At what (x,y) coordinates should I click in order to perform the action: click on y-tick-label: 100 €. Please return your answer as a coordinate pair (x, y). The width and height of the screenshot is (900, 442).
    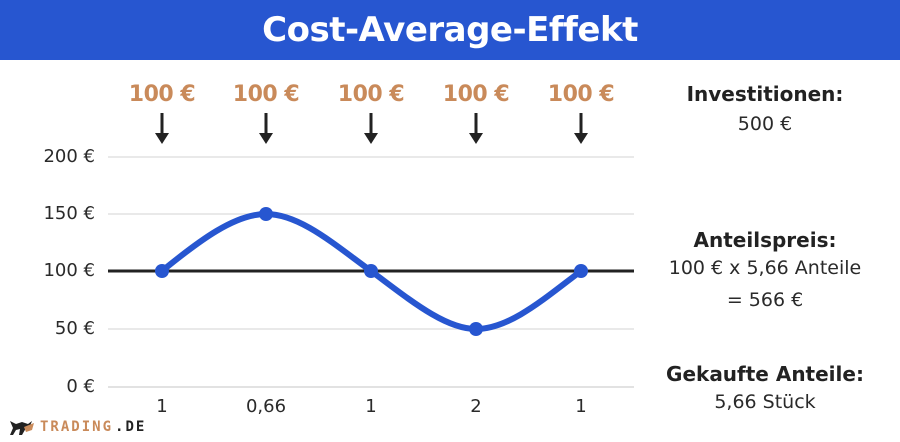
    Looking at the image, I should click on (69, 270).